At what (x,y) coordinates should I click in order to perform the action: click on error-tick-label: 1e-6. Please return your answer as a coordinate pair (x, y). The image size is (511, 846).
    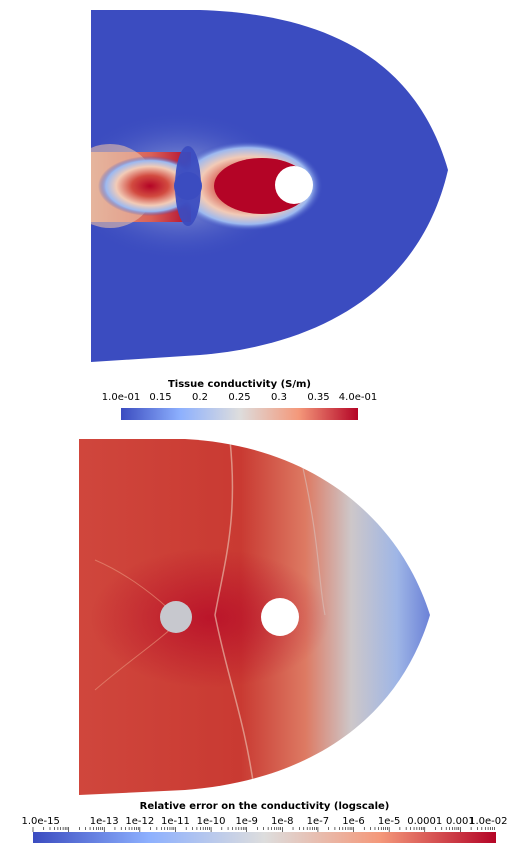
    Looking at the image, I should click on (353, 821).